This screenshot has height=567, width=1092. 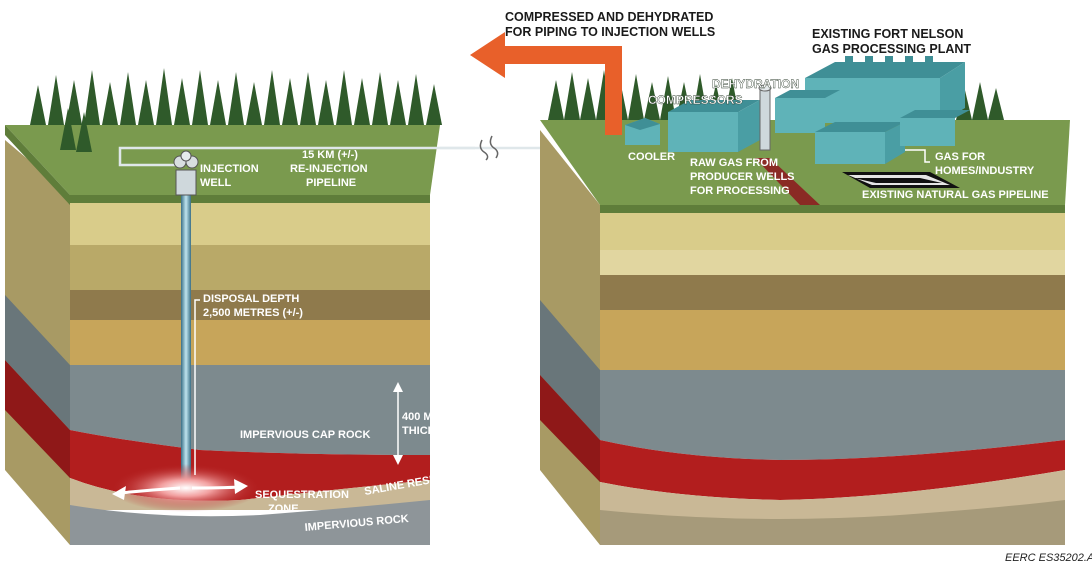 What do you see at coordinates (251, 299) in the screenshot?
I see `disposal-label-line1: DISPOSAL DEPTH` at bounding box center [251, 299].